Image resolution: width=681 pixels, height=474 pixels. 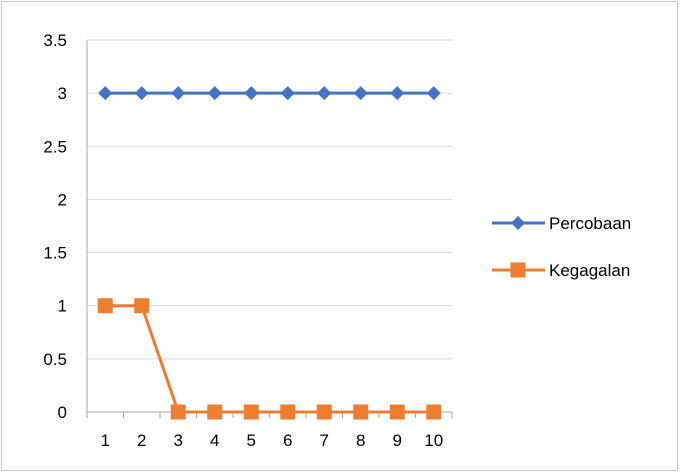 What do you see at coordinates (62, 93) in the screenshot?
I see `y-tick-label: 3` at bounding box center [62, 93].